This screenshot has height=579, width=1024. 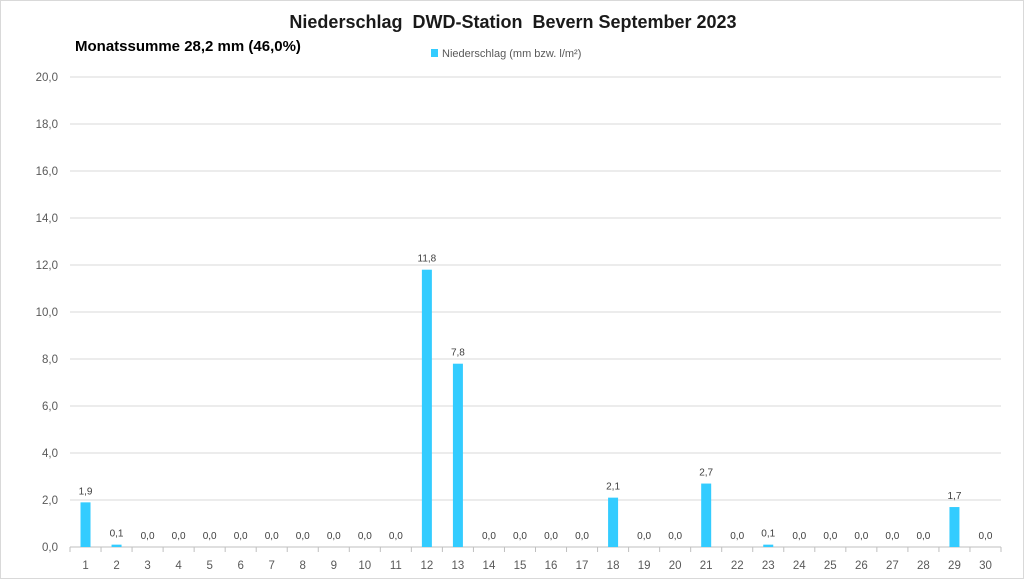 I want to click on legend: Niederschlag (mm bzw. l/m²), so click(x=506, y=54).